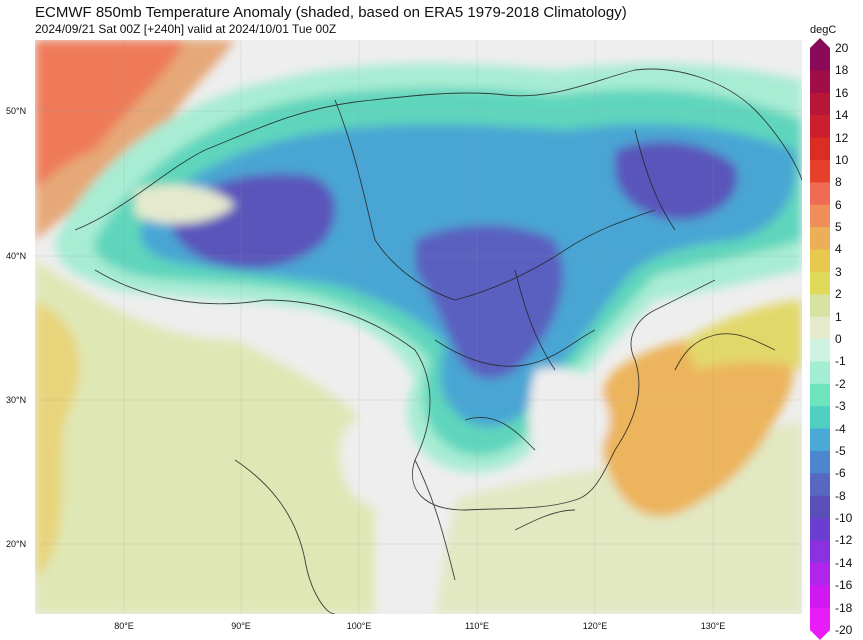 The image size is (863, 640). I want to click on colorbar-tick-label: 18, so click(842, 70).